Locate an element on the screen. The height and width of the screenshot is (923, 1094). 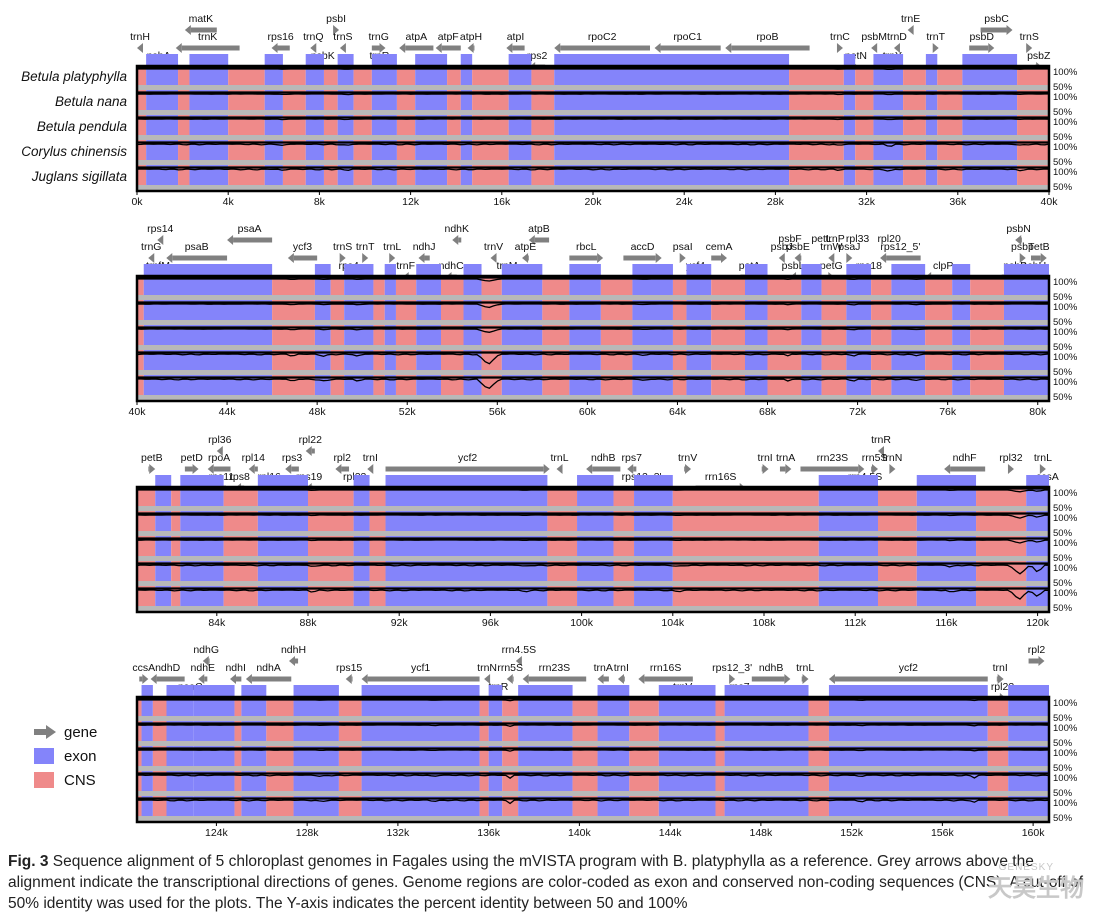
gene-label: rrn23S is located at coordinates (833, 458).